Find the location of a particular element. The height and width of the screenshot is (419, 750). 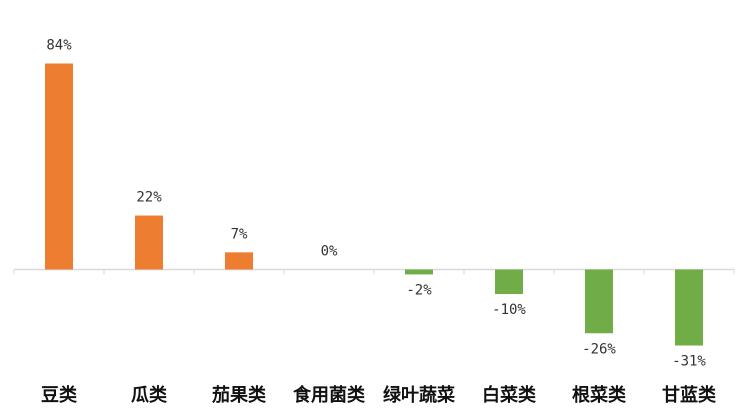

category-labels-group: 豆类 瓜类 茄果类 食用菌类 绿叶蔬菜 白菜类 根菜类 甘蓝类 is located at coordinates (379, 395).